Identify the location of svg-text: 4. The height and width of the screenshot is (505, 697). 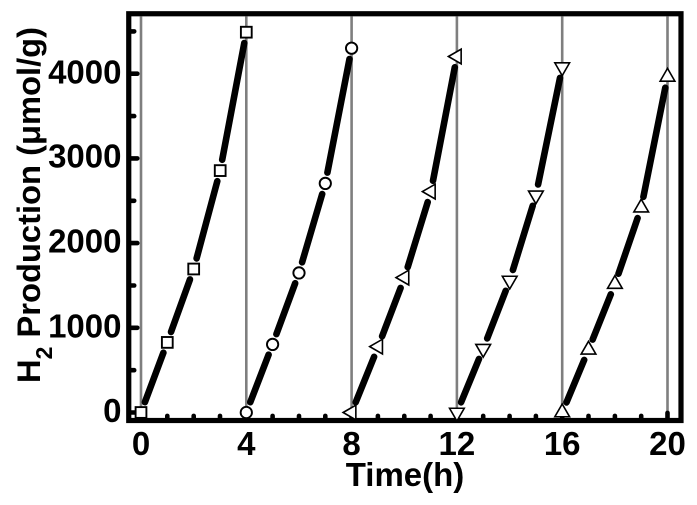
(246, 443).